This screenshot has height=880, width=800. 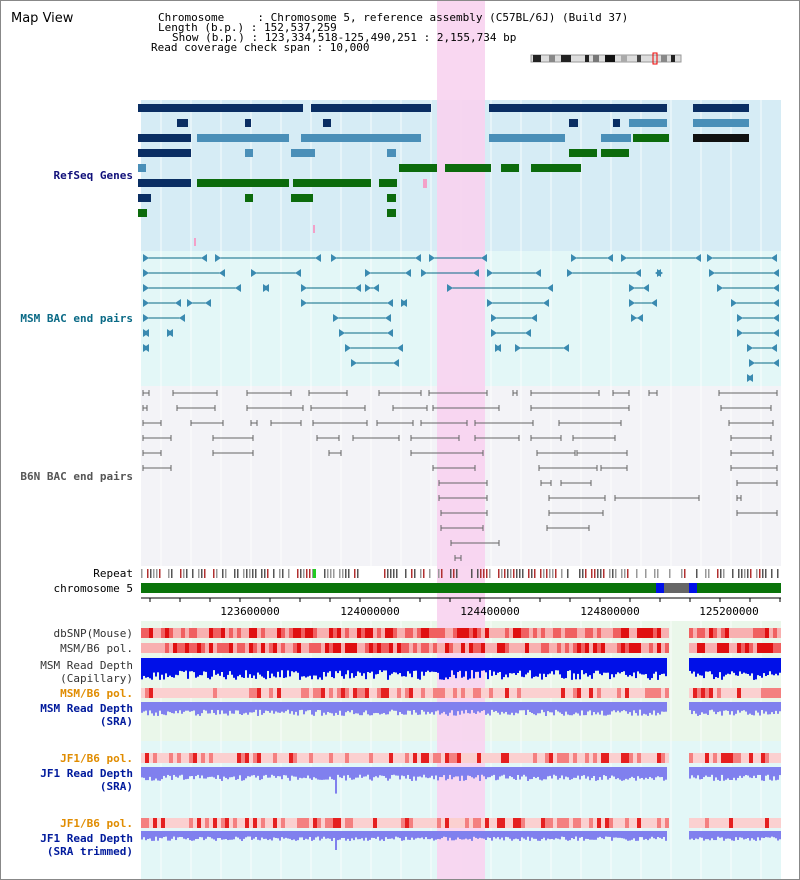 What do you see at coordinates (96, 758) in the screenshot?
I see `track-label-jf1-b6-pol-1: JF1/B6 pol.` at bounding box center [96, 758].